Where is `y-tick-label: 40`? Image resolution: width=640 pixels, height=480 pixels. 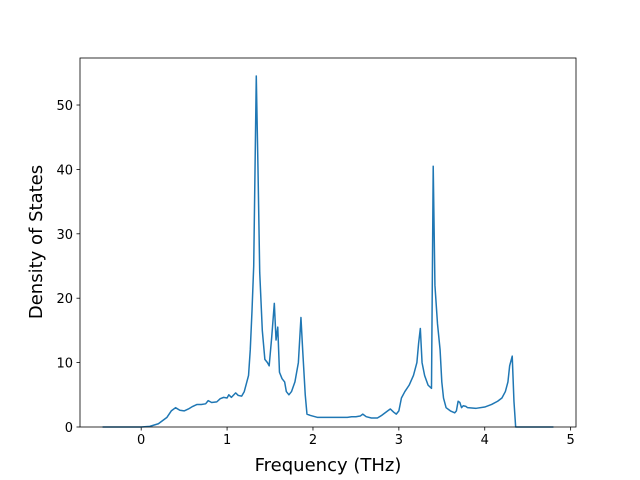
y-tick-label: 40 is located at coordinates (64, 170).